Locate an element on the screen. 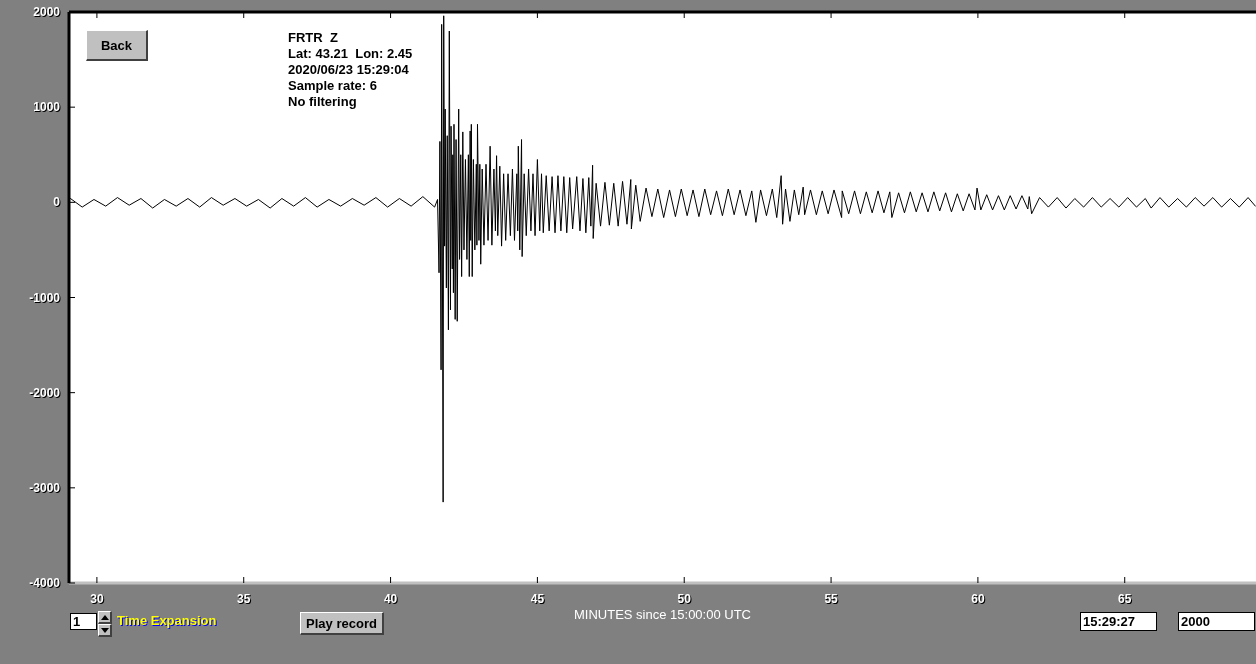 The image size is (1256, 664). button: Play record is located at coordinates (342, 623).